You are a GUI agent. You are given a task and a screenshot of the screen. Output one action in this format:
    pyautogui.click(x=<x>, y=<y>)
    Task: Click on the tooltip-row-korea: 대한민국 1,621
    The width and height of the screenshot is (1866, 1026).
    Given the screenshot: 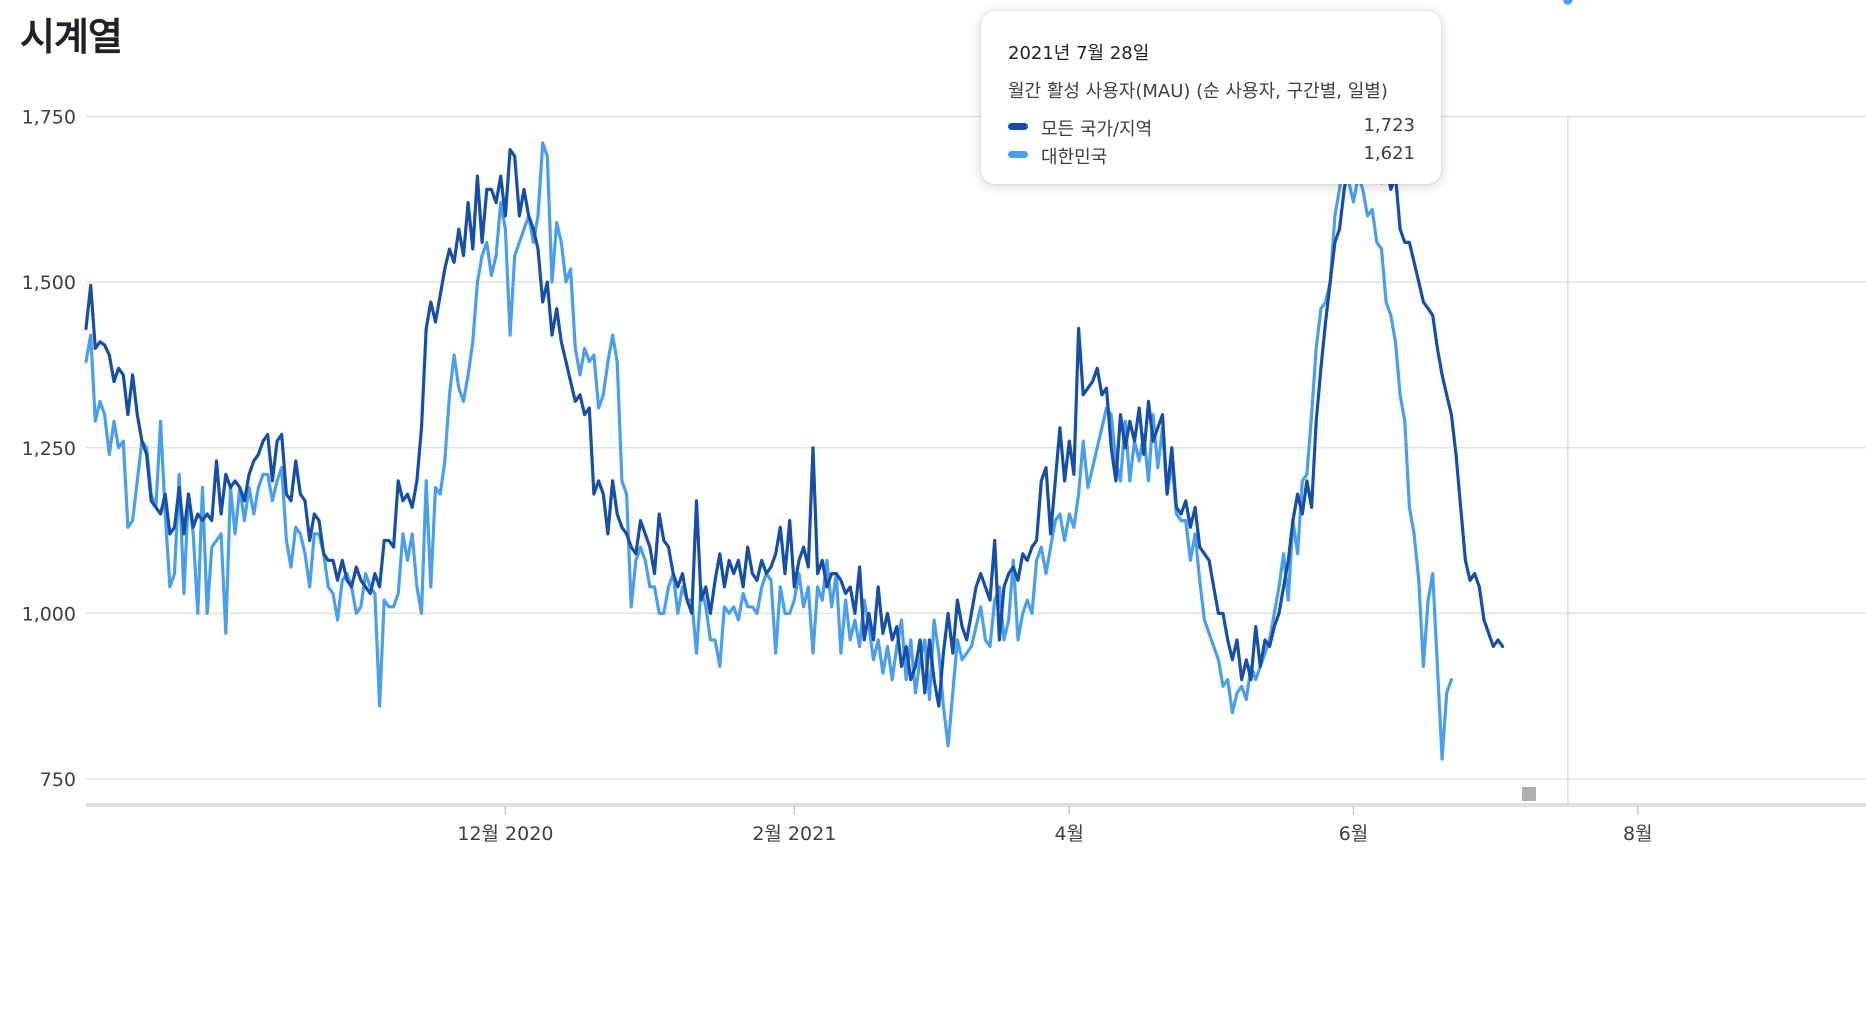 What is the action you would take?
    pyautogui.click(x=1211, y=155)
    